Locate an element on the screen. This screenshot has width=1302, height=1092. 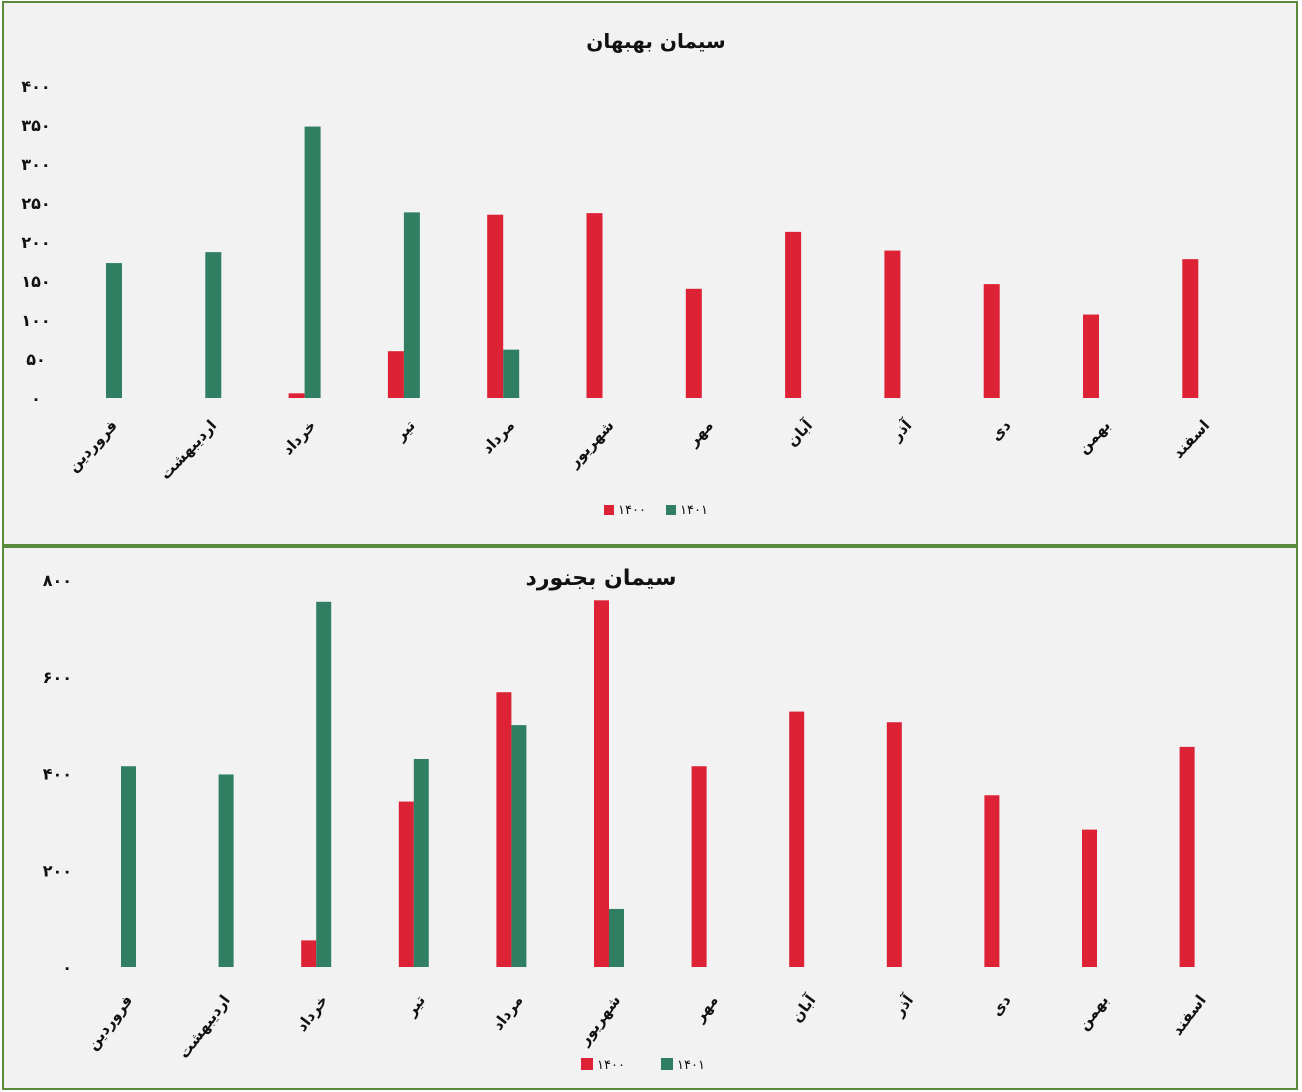
y-tick-label: ۳۰۰ is located at coordinates (35, 164).